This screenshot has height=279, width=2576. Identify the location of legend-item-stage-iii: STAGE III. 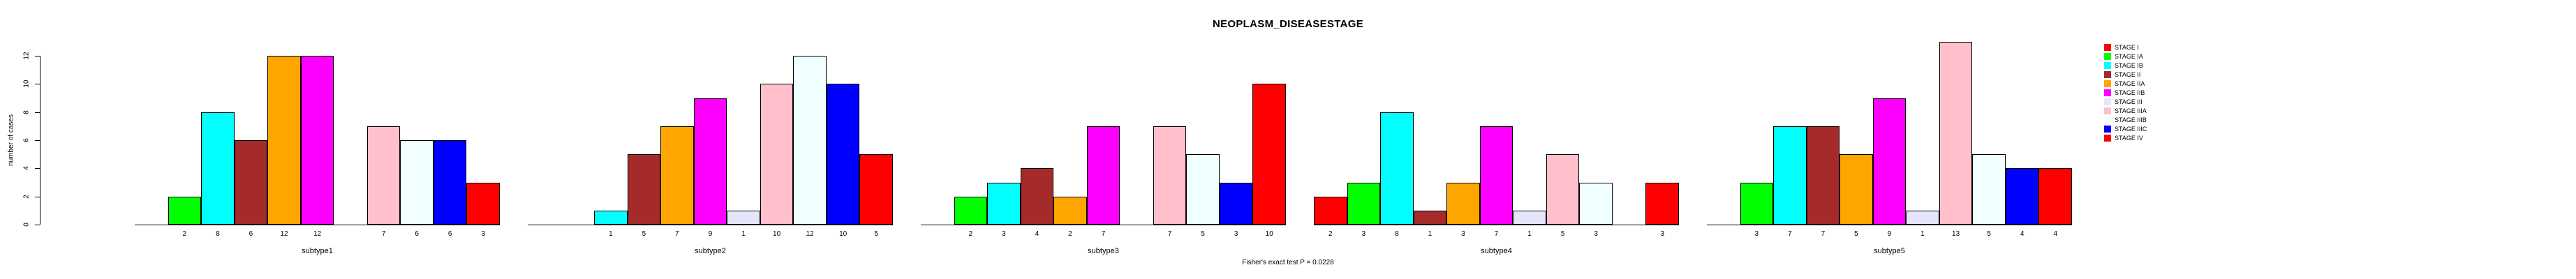
(2125, 101).